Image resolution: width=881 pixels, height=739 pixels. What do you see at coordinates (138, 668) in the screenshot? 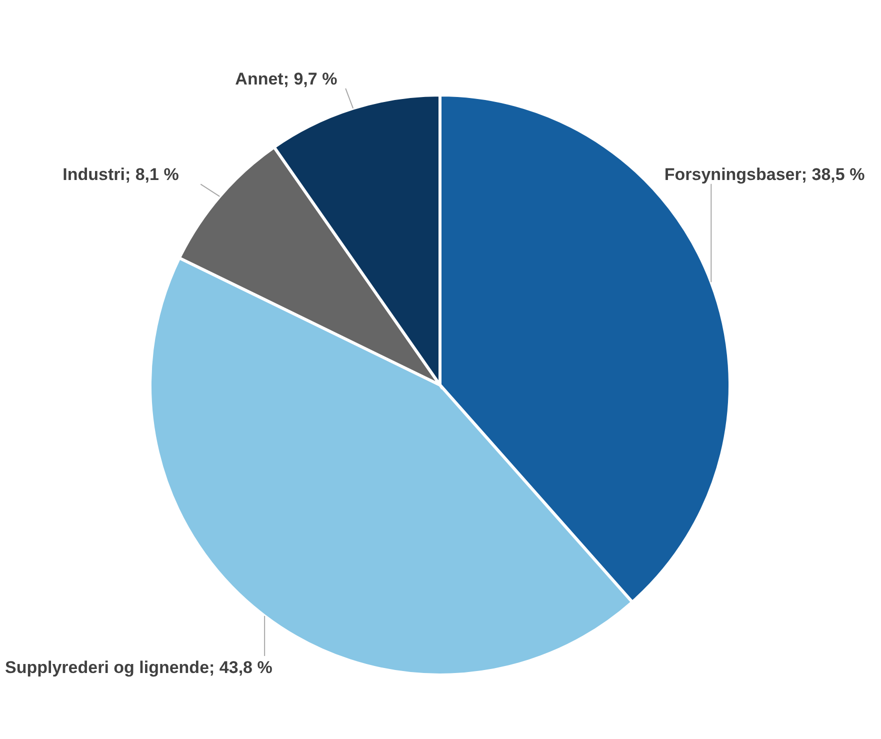
I see `slice-label: Supplyrederi og lignende; 43,8 %` at bounding box center [138, 668].